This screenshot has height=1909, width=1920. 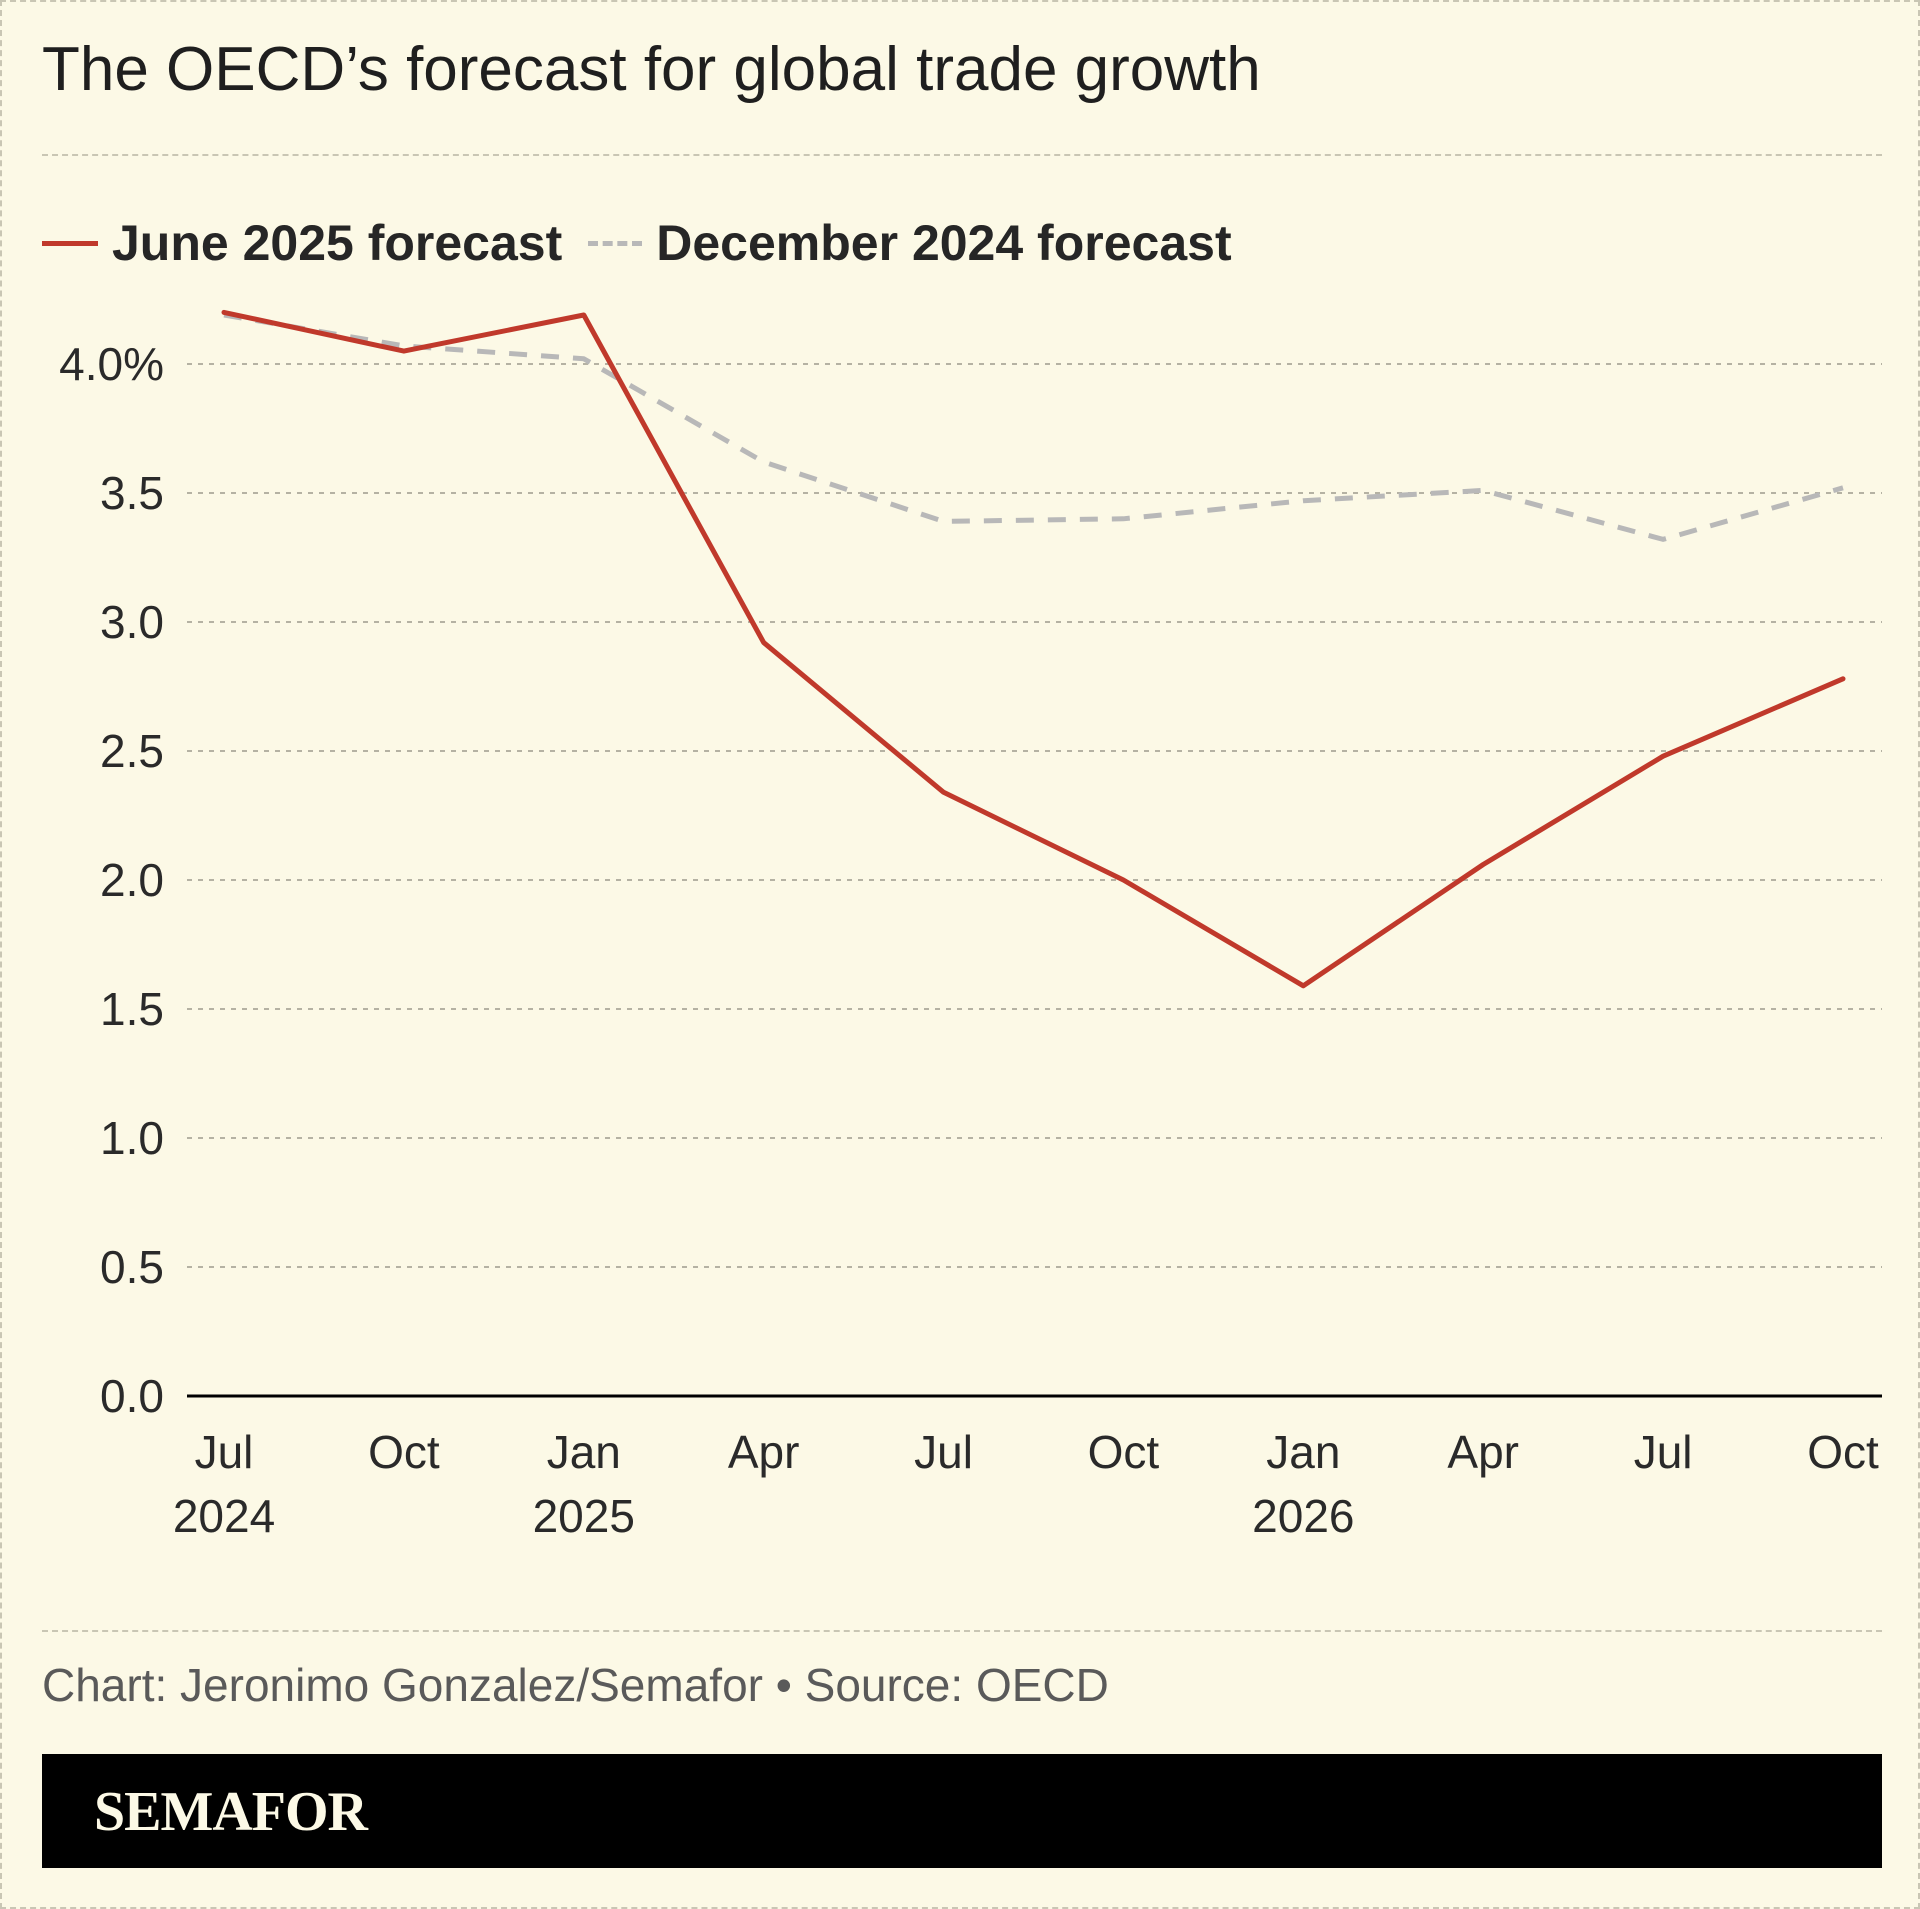 What do you see at coordinates (132, 1009) in the screenshot?
I see `y-tick-label: 1.5` at bounding box center [132, 1009].